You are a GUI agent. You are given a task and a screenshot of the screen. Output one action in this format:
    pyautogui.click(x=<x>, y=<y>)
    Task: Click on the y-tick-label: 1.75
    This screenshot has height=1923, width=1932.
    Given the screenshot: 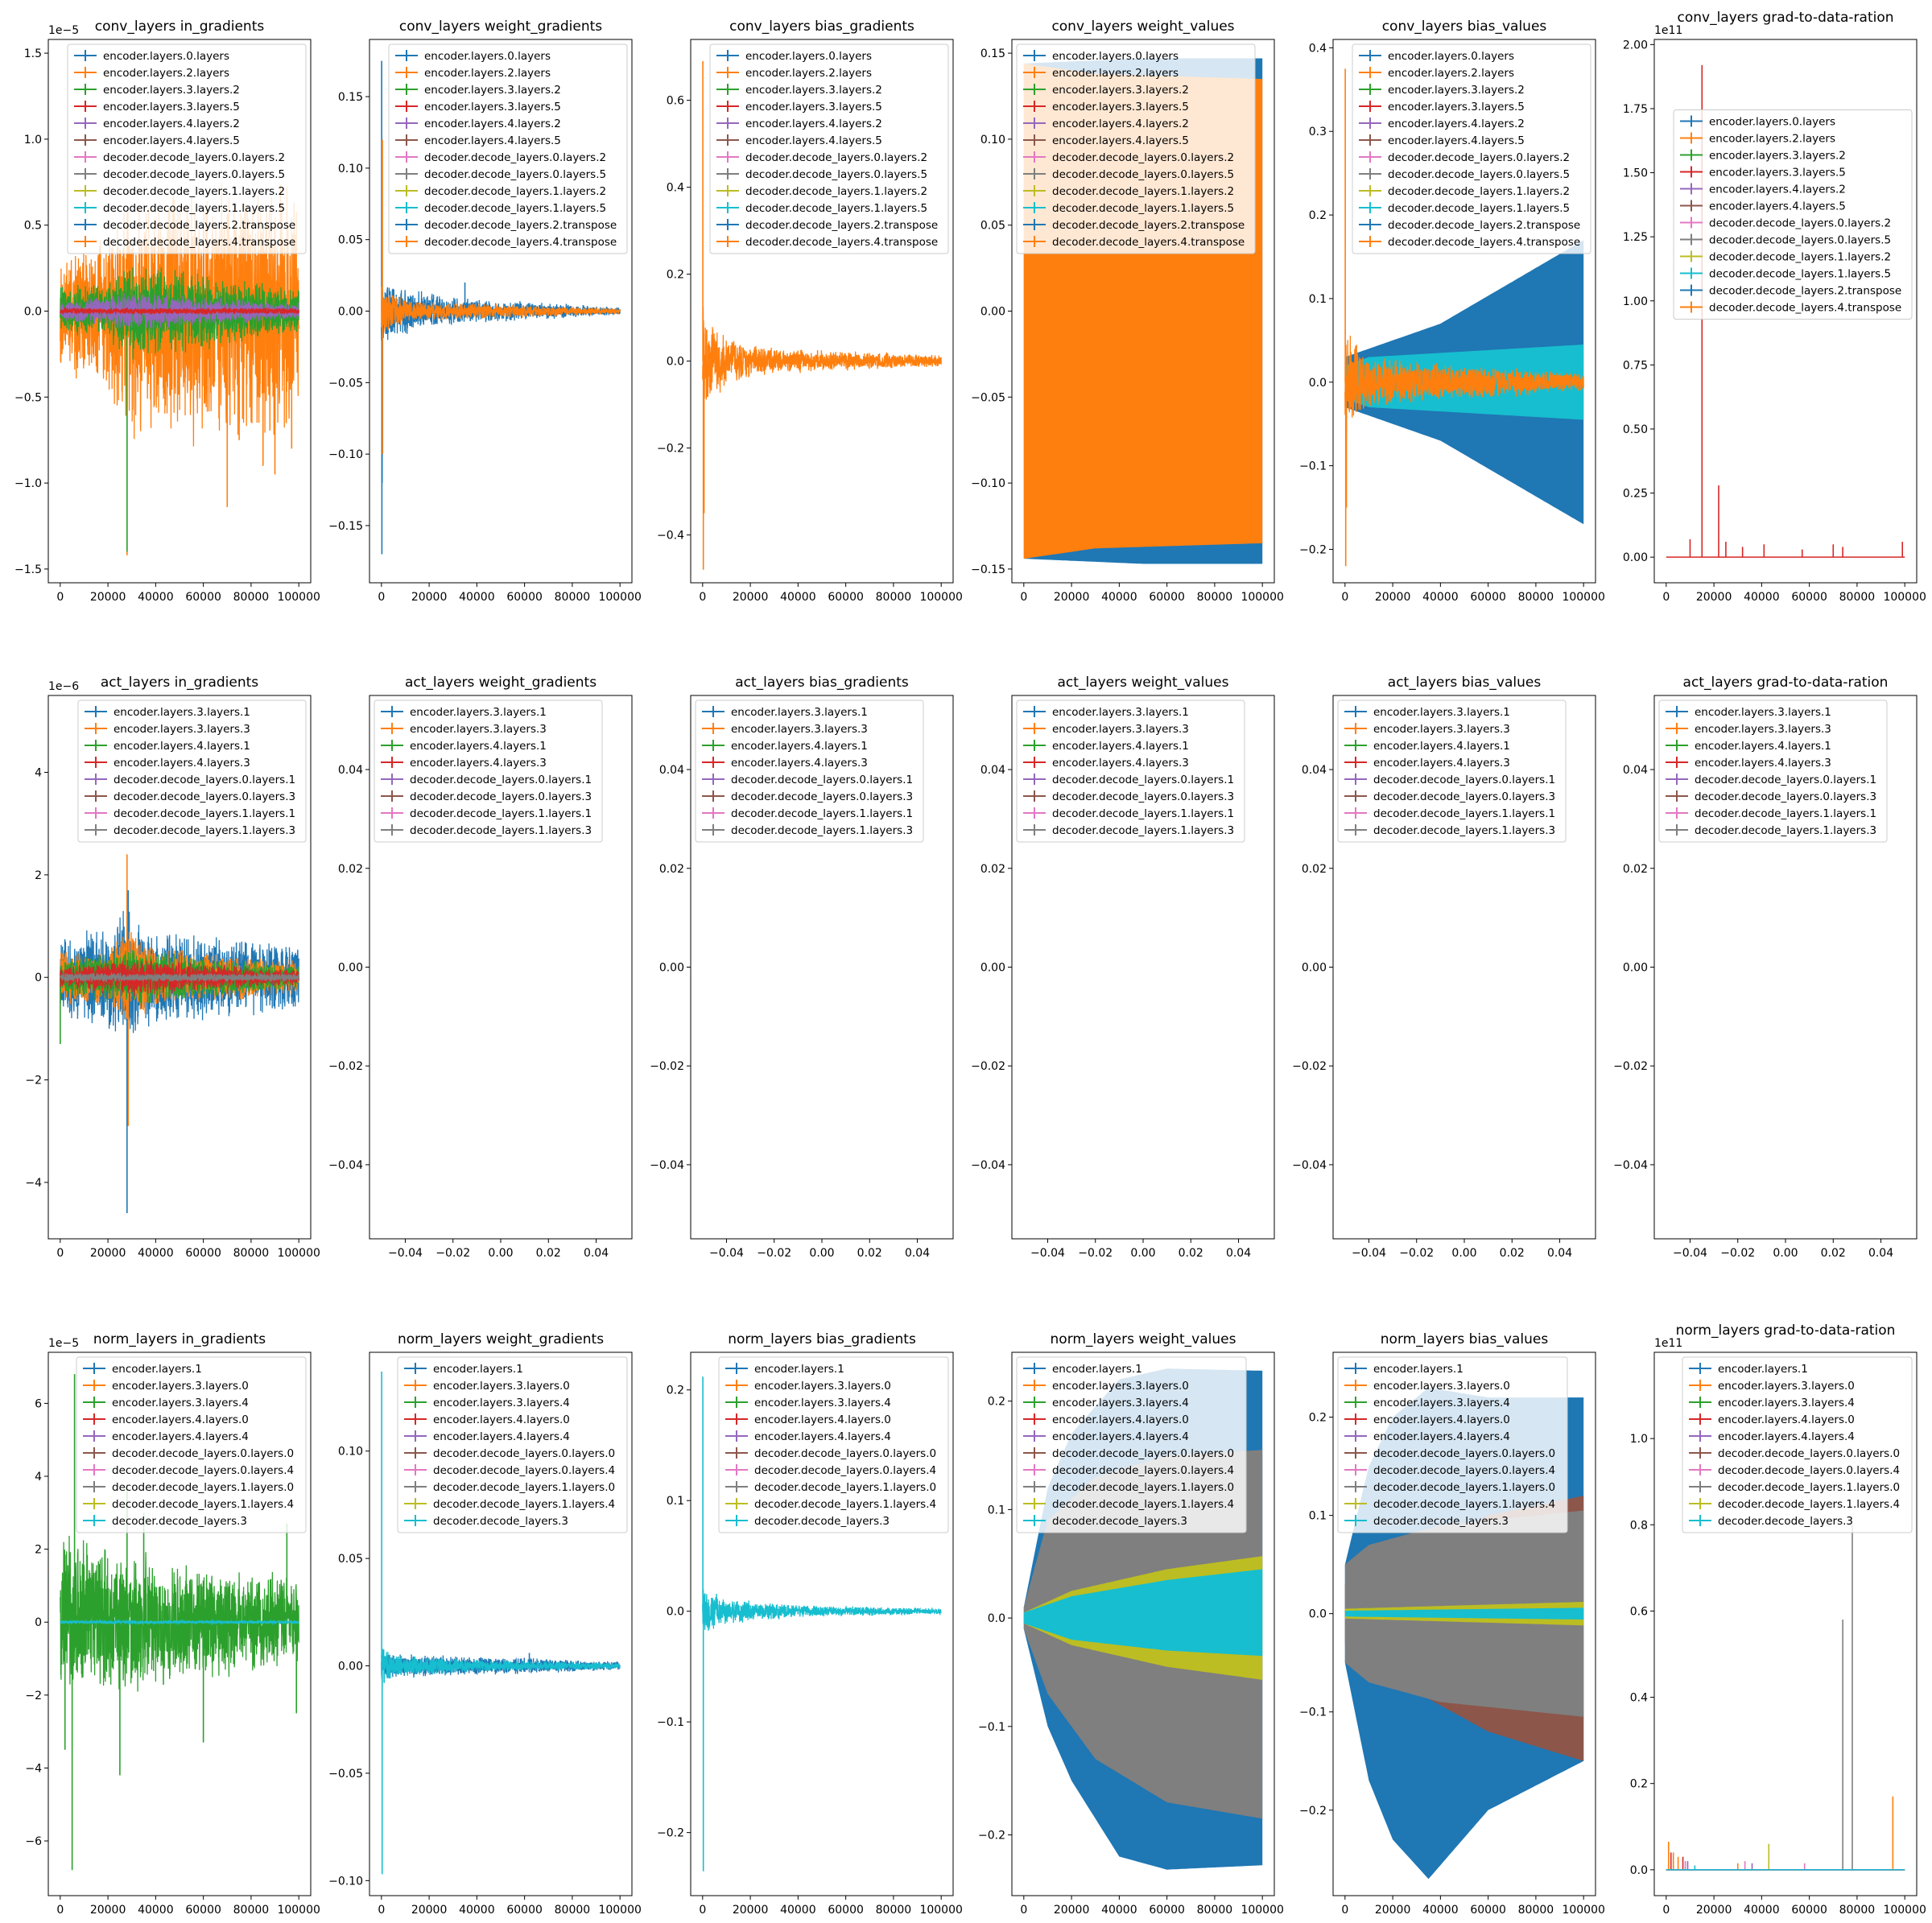 What is the action you would take?
    pyautogui.click(x=1635, y=109)
    